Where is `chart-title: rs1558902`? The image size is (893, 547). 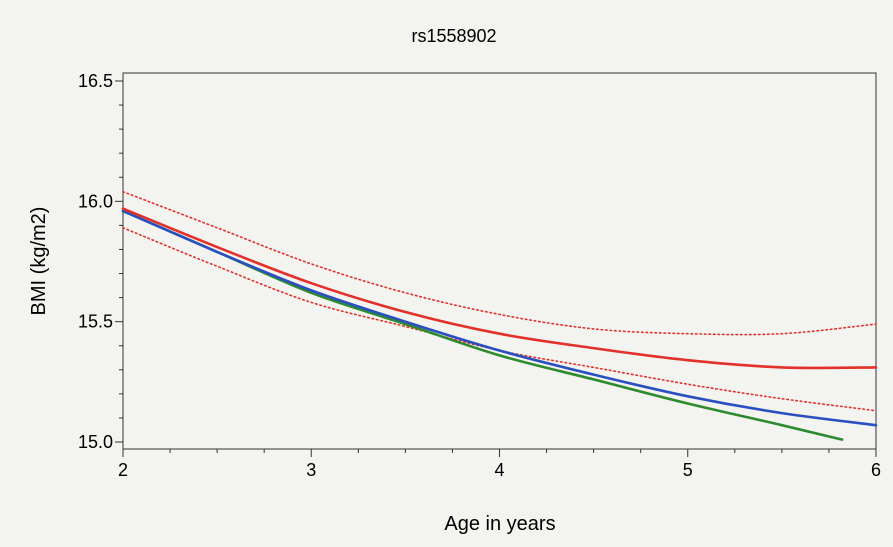
chart-title: rs1558902 is located at coordinates (453, 36).